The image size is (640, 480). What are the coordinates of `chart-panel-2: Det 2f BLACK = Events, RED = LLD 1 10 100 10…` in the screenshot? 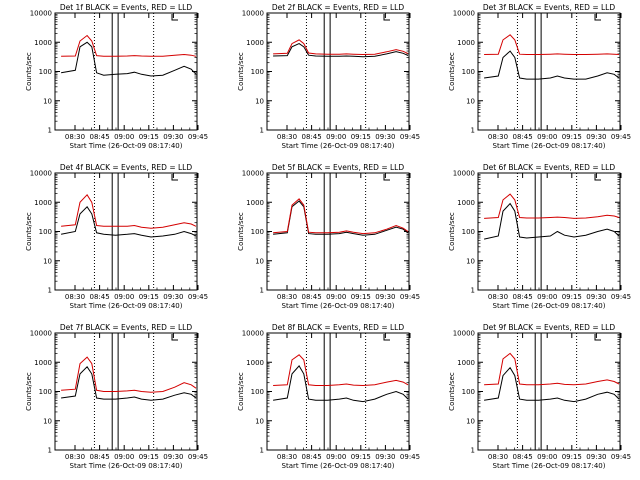 It's located at (328, 76).